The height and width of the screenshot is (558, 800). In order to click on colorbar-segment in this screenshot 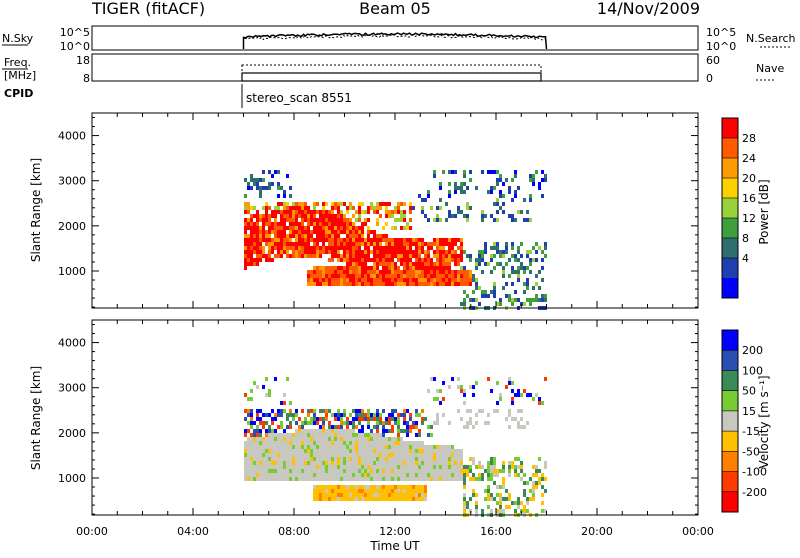, I will do `click(730, 228)`.